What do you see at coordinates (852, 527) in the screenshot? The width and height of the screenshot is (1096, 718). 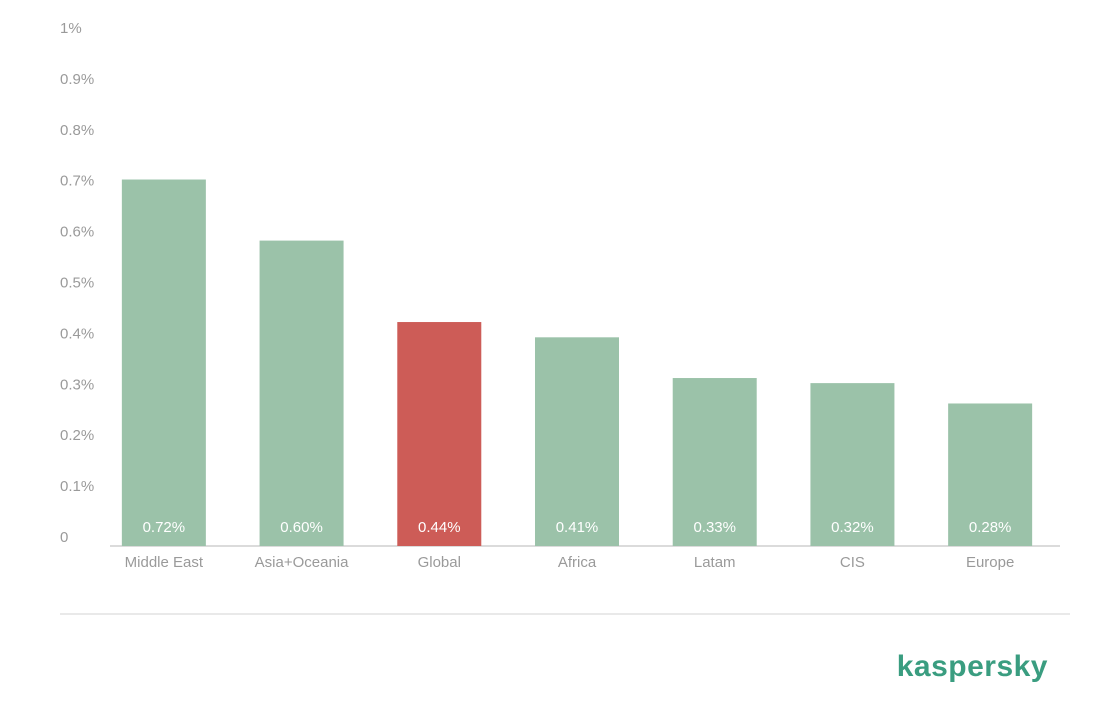 I see `data-label: 0.32%` at bounding box center [852, 527].